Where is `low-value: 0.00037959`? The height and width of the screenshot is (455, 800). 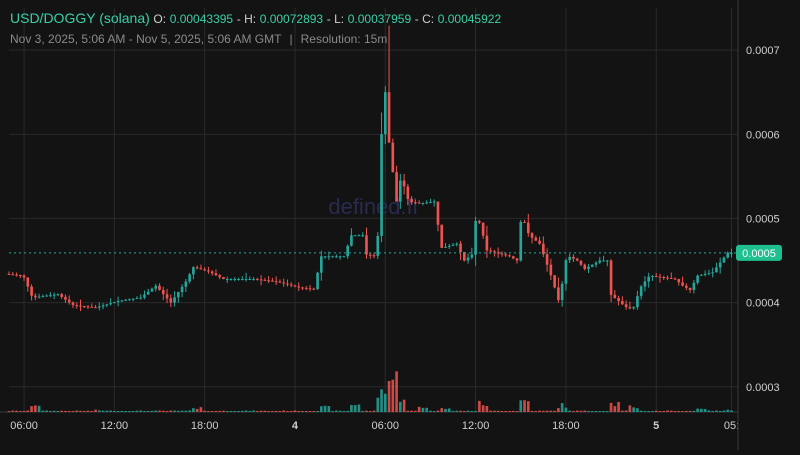
low-value: 0.00037959 is located at coordinates (379, 19).